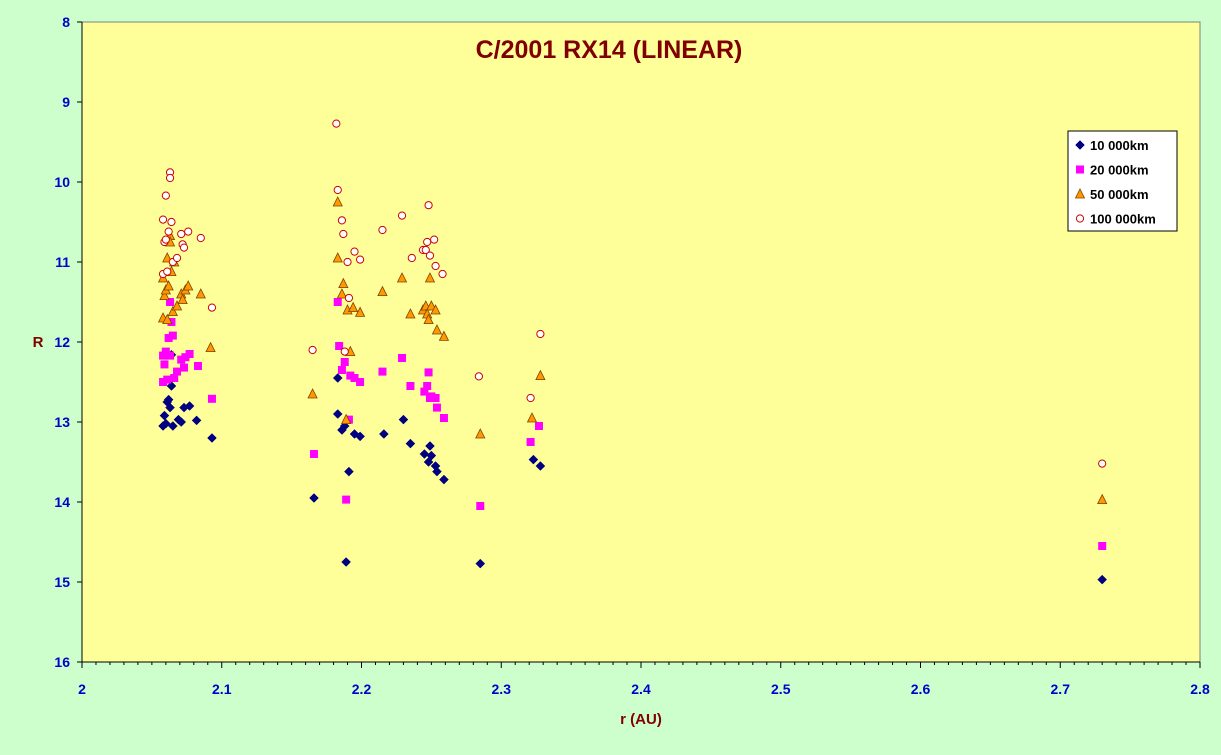 The width and height of the screenshot is (1221, 755). What do you see at coordinates (62, 182) in the screenshot?
I see `y-tick-label: 10` at bounding box center [62, 182].